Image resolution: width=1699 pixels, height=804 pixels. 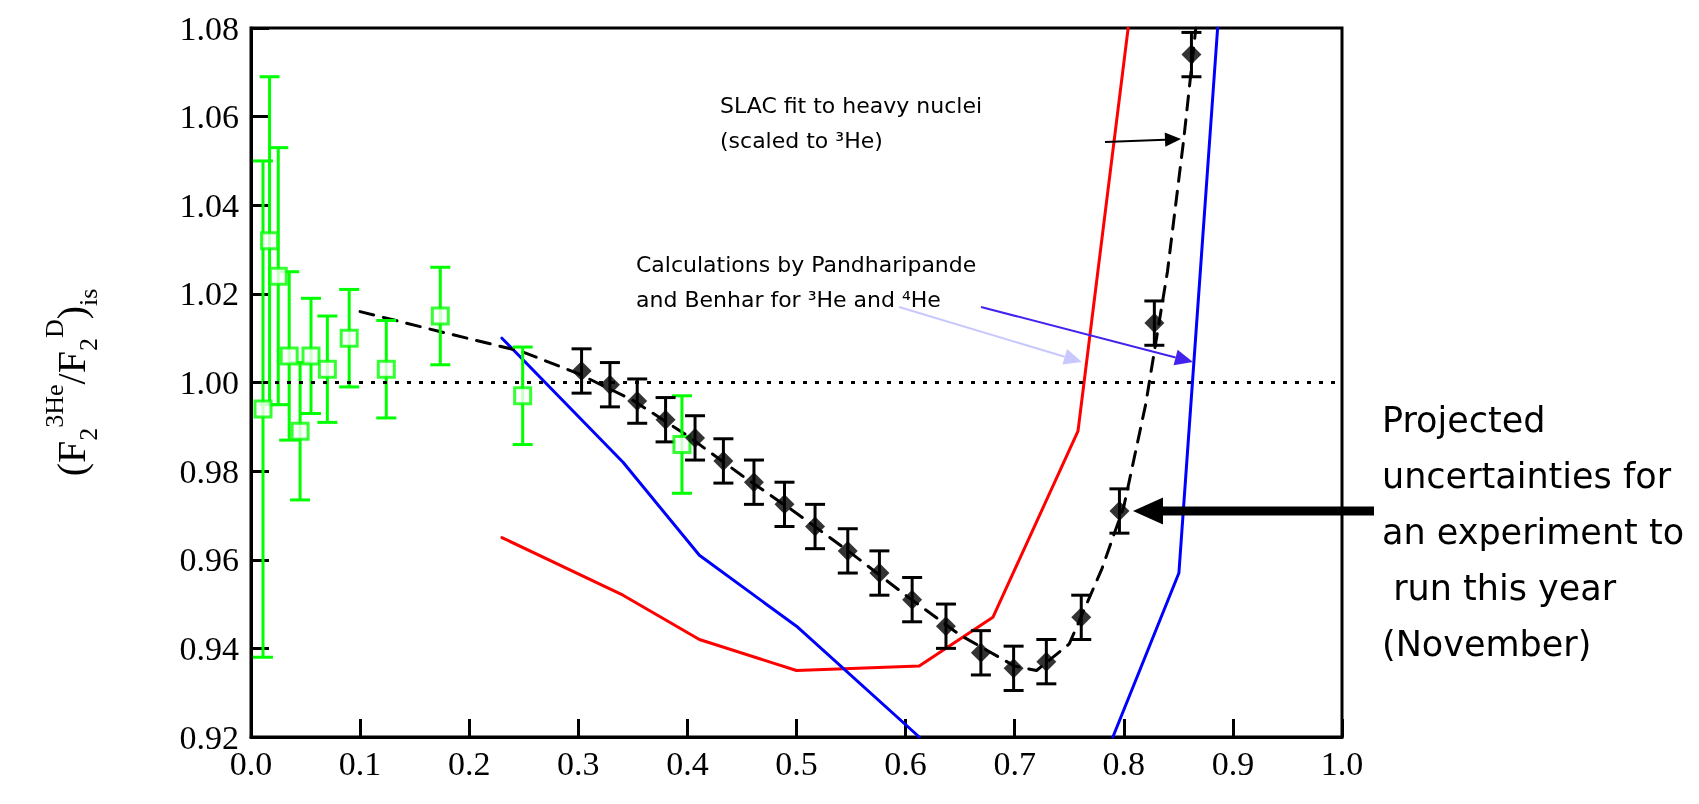 I want to click on x-tick-label: 0.8, so click(x=1124, y=763).